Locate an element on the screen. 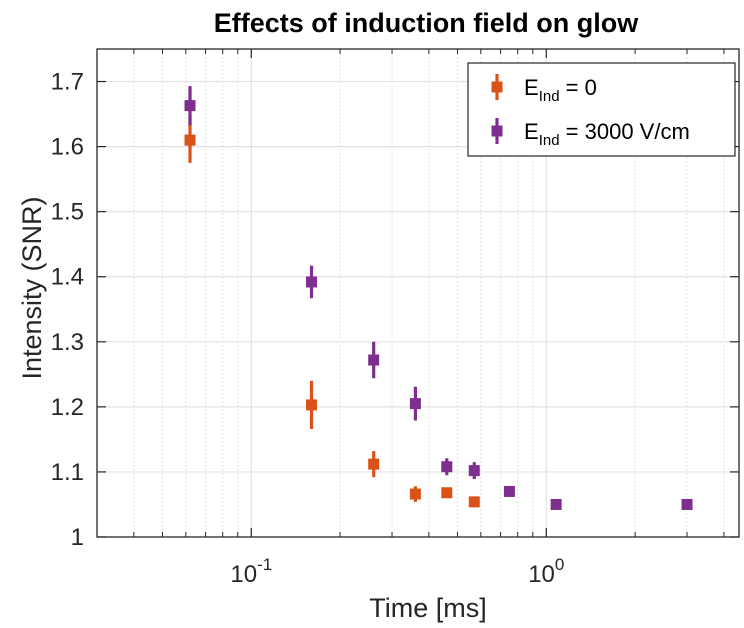 This screenshot has height=628, width=744. legend-entry-e-ind-0: EInd = 0 is located at coordinates (544, 89).